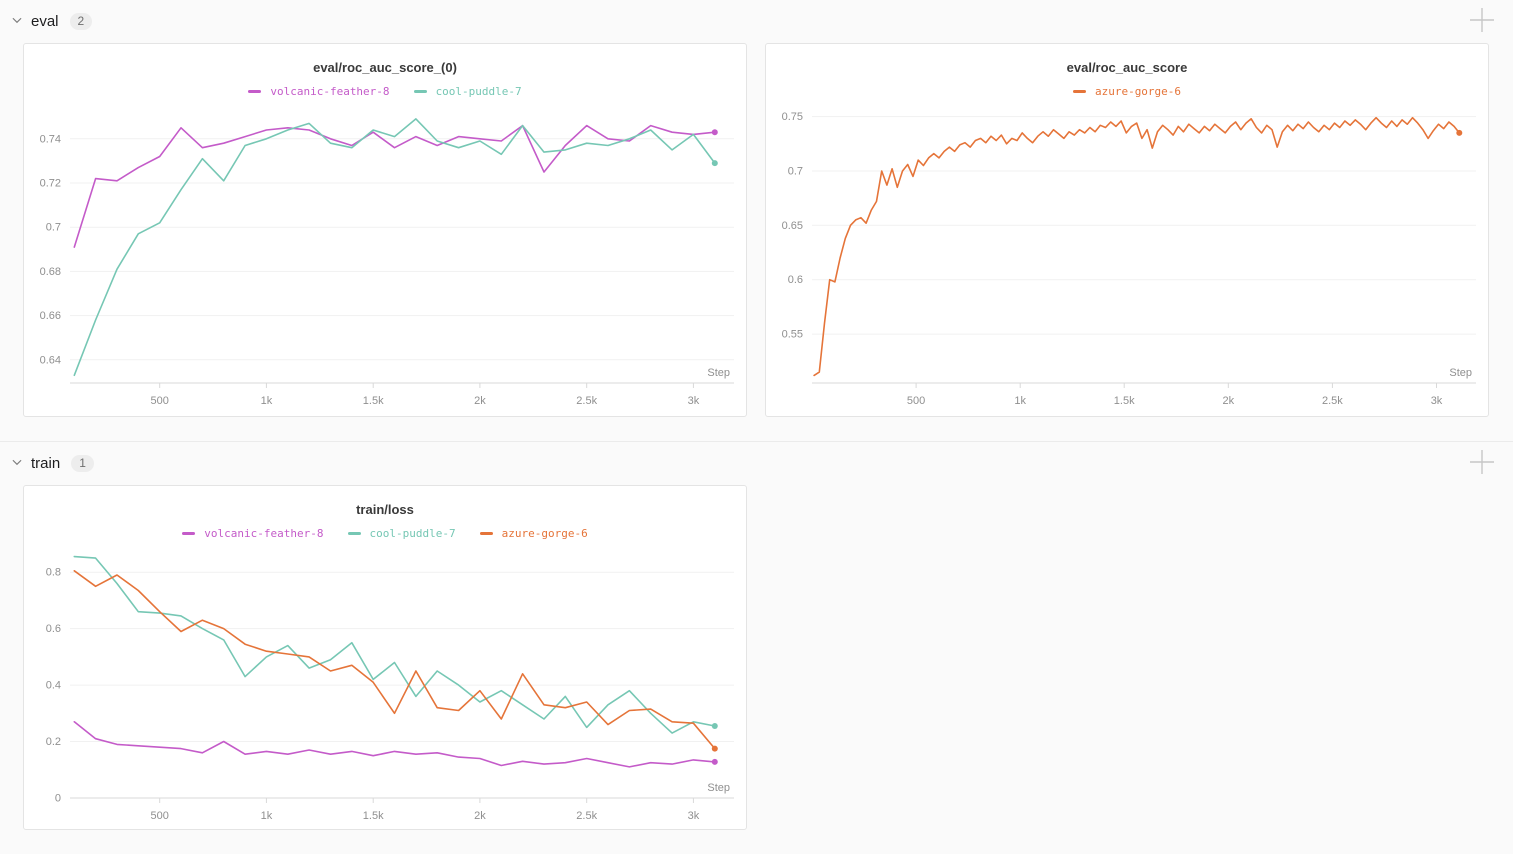  Describe the element at coordinates (756, 21) in the screenshot. I see `section-header-eval: eval 2` at that location.